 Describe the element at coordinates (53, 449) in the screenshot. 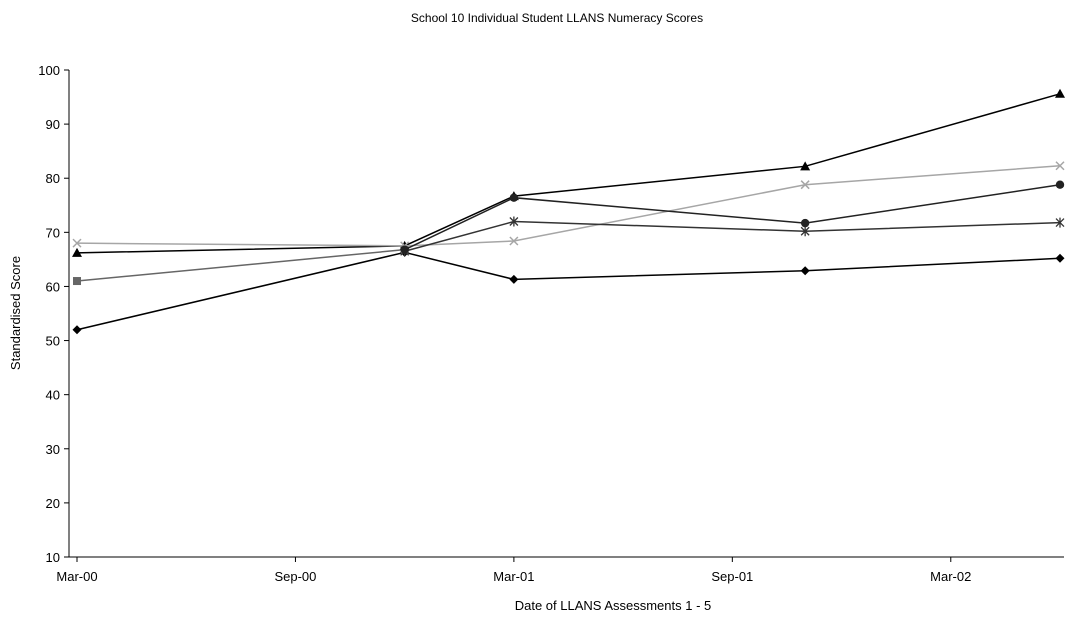

I see `y-tick-label: 30` at that location.